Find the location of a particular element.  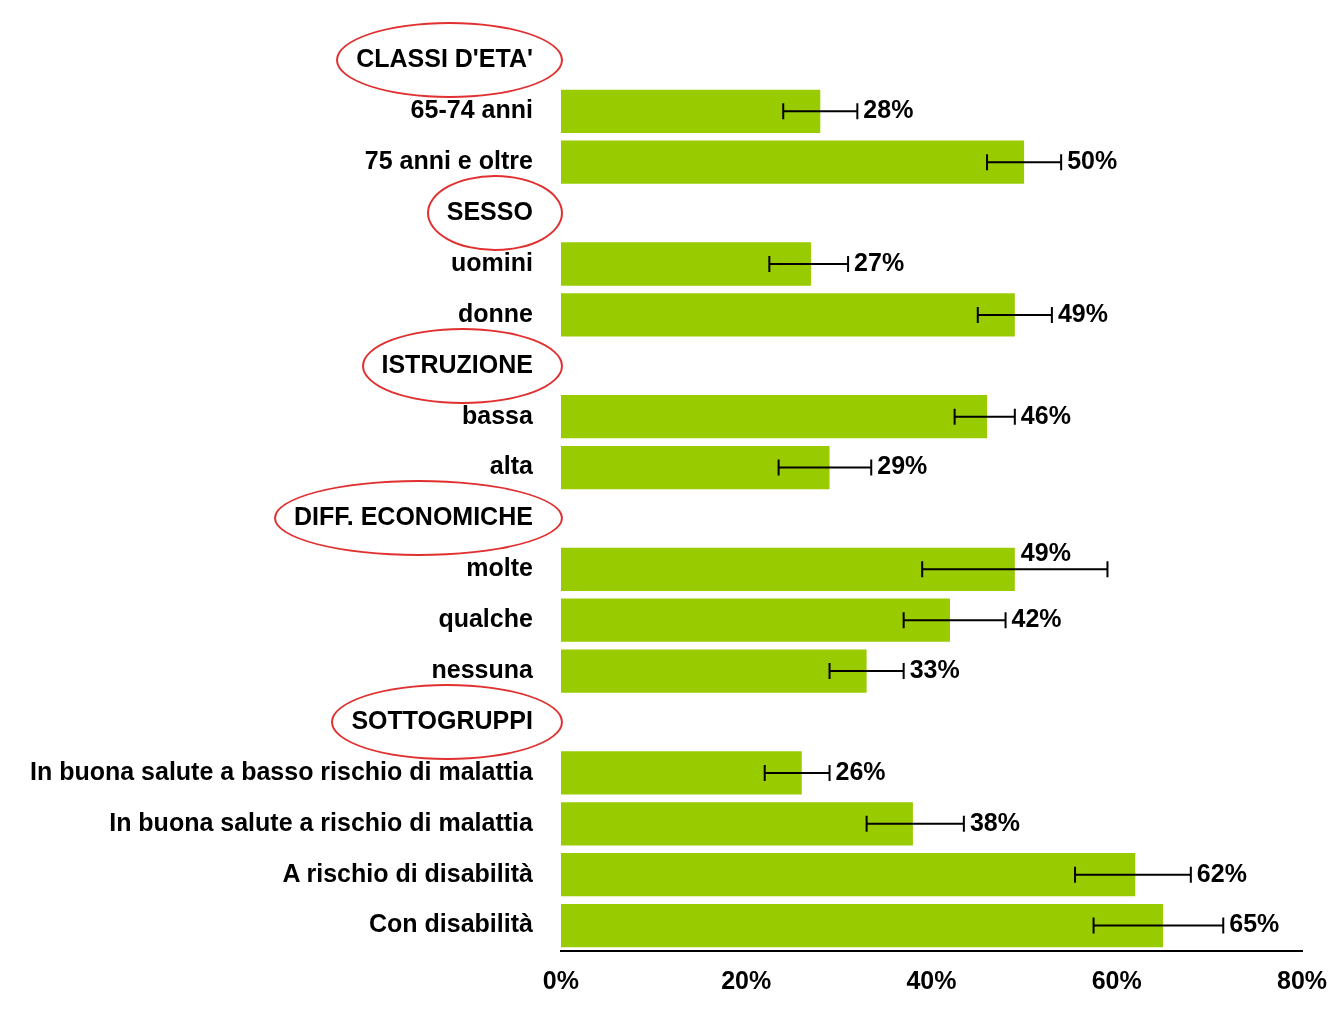

data-label: 29% is located at coordinates (902, 465).